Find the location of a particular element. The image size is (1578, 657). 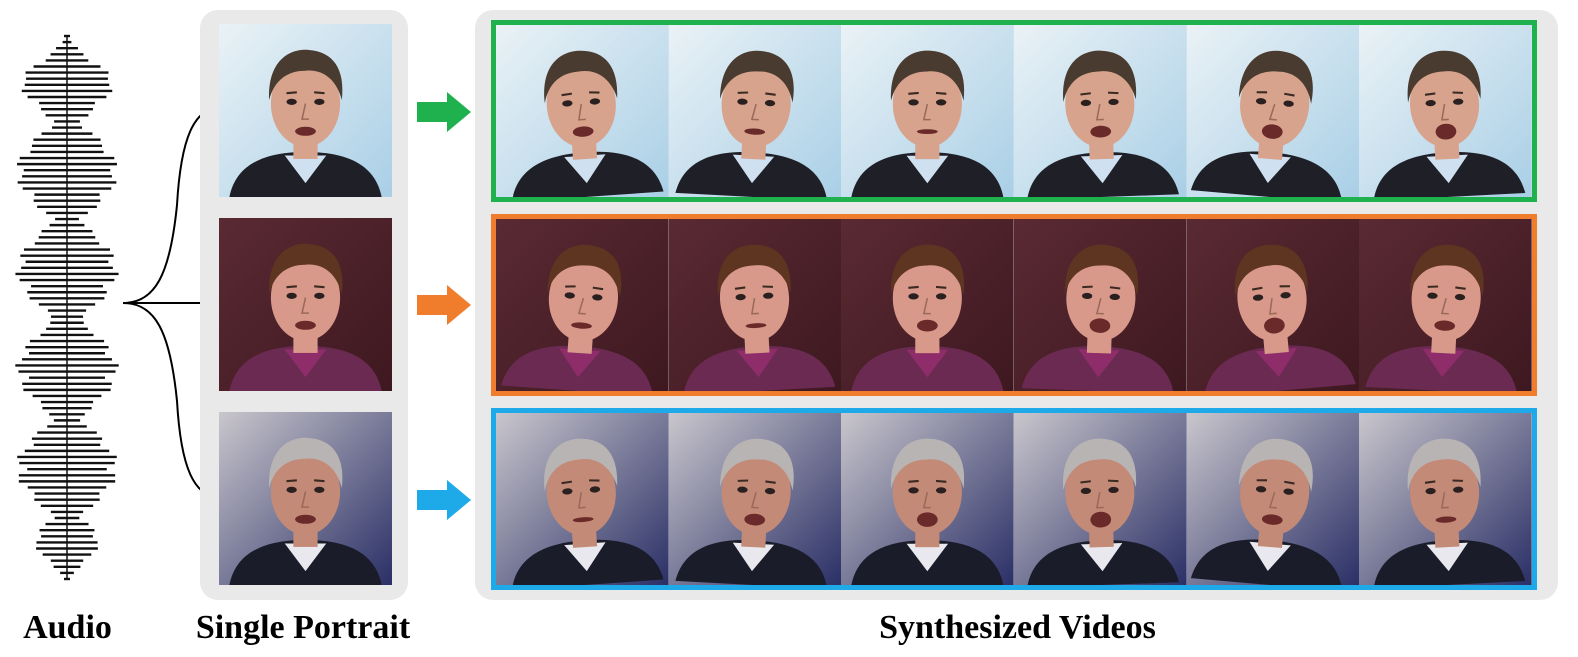

orange-arrow is located at coordinates (444, 305).